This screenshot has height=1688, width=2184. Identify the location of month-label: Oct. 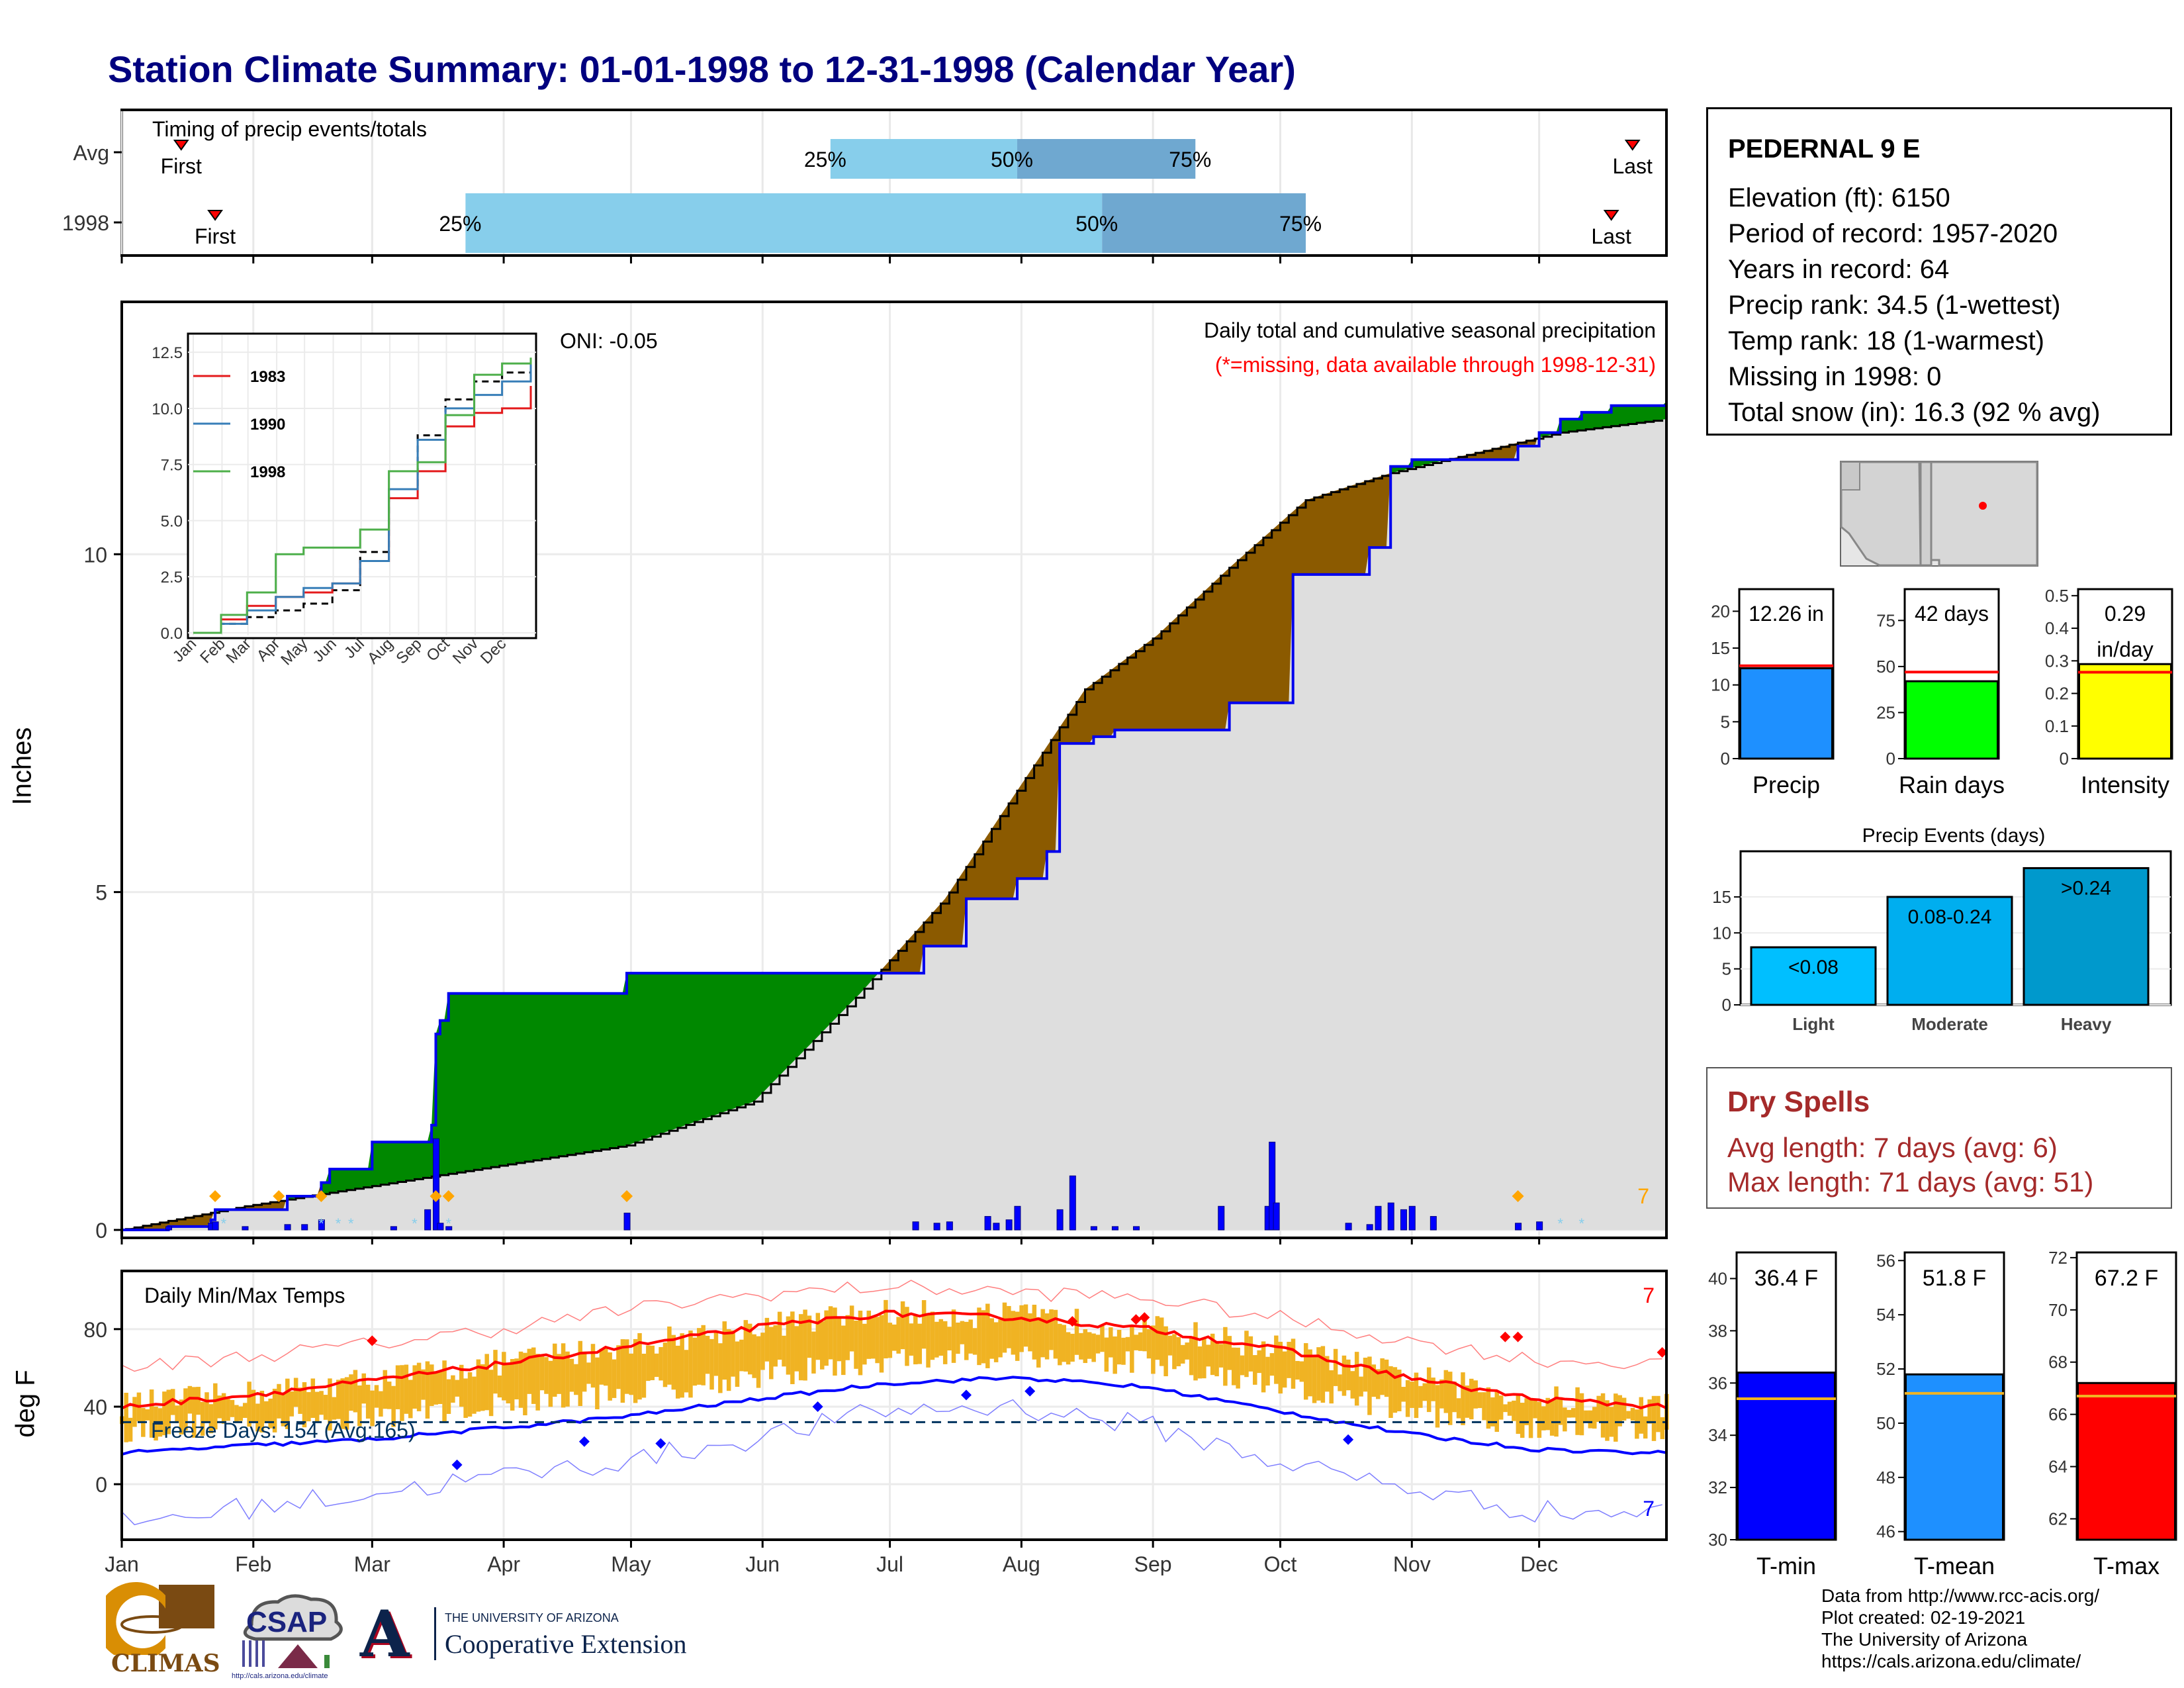
(1280, 1563).